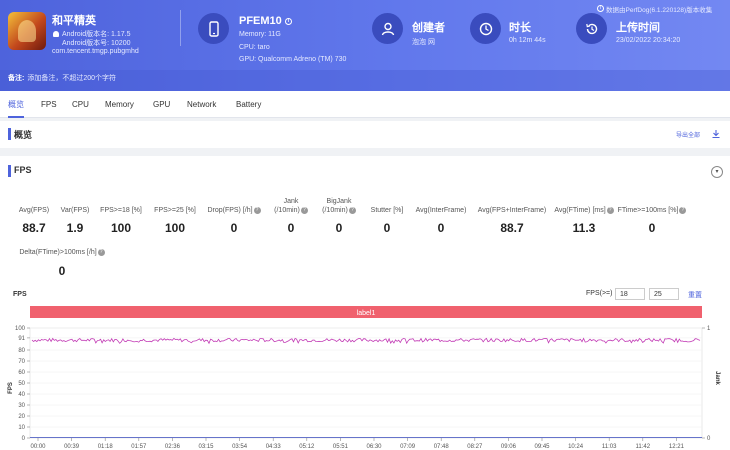  I want to click on fps-series-line, so click(366, 341).